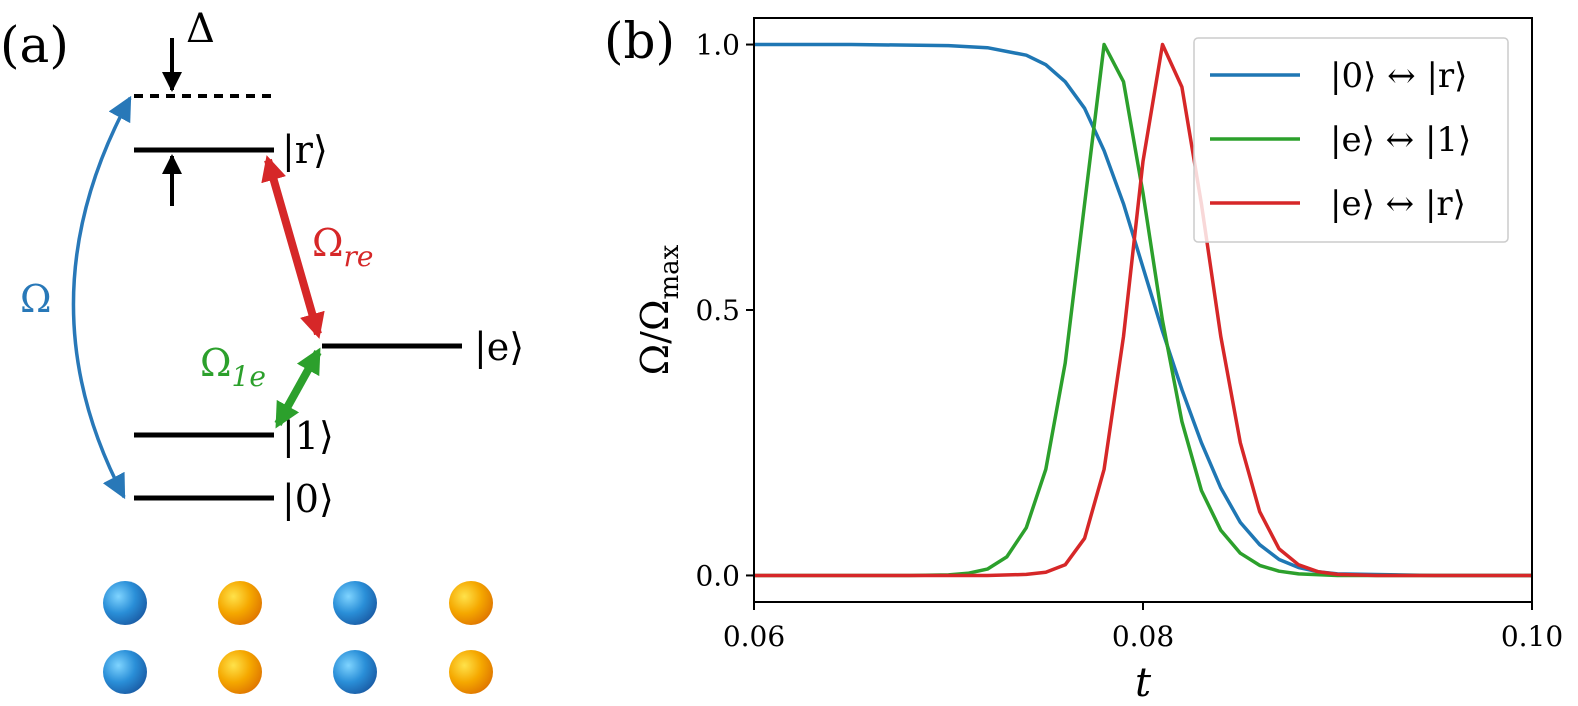  I want to click on level-e-label: |e⟩, so click(499, 347).